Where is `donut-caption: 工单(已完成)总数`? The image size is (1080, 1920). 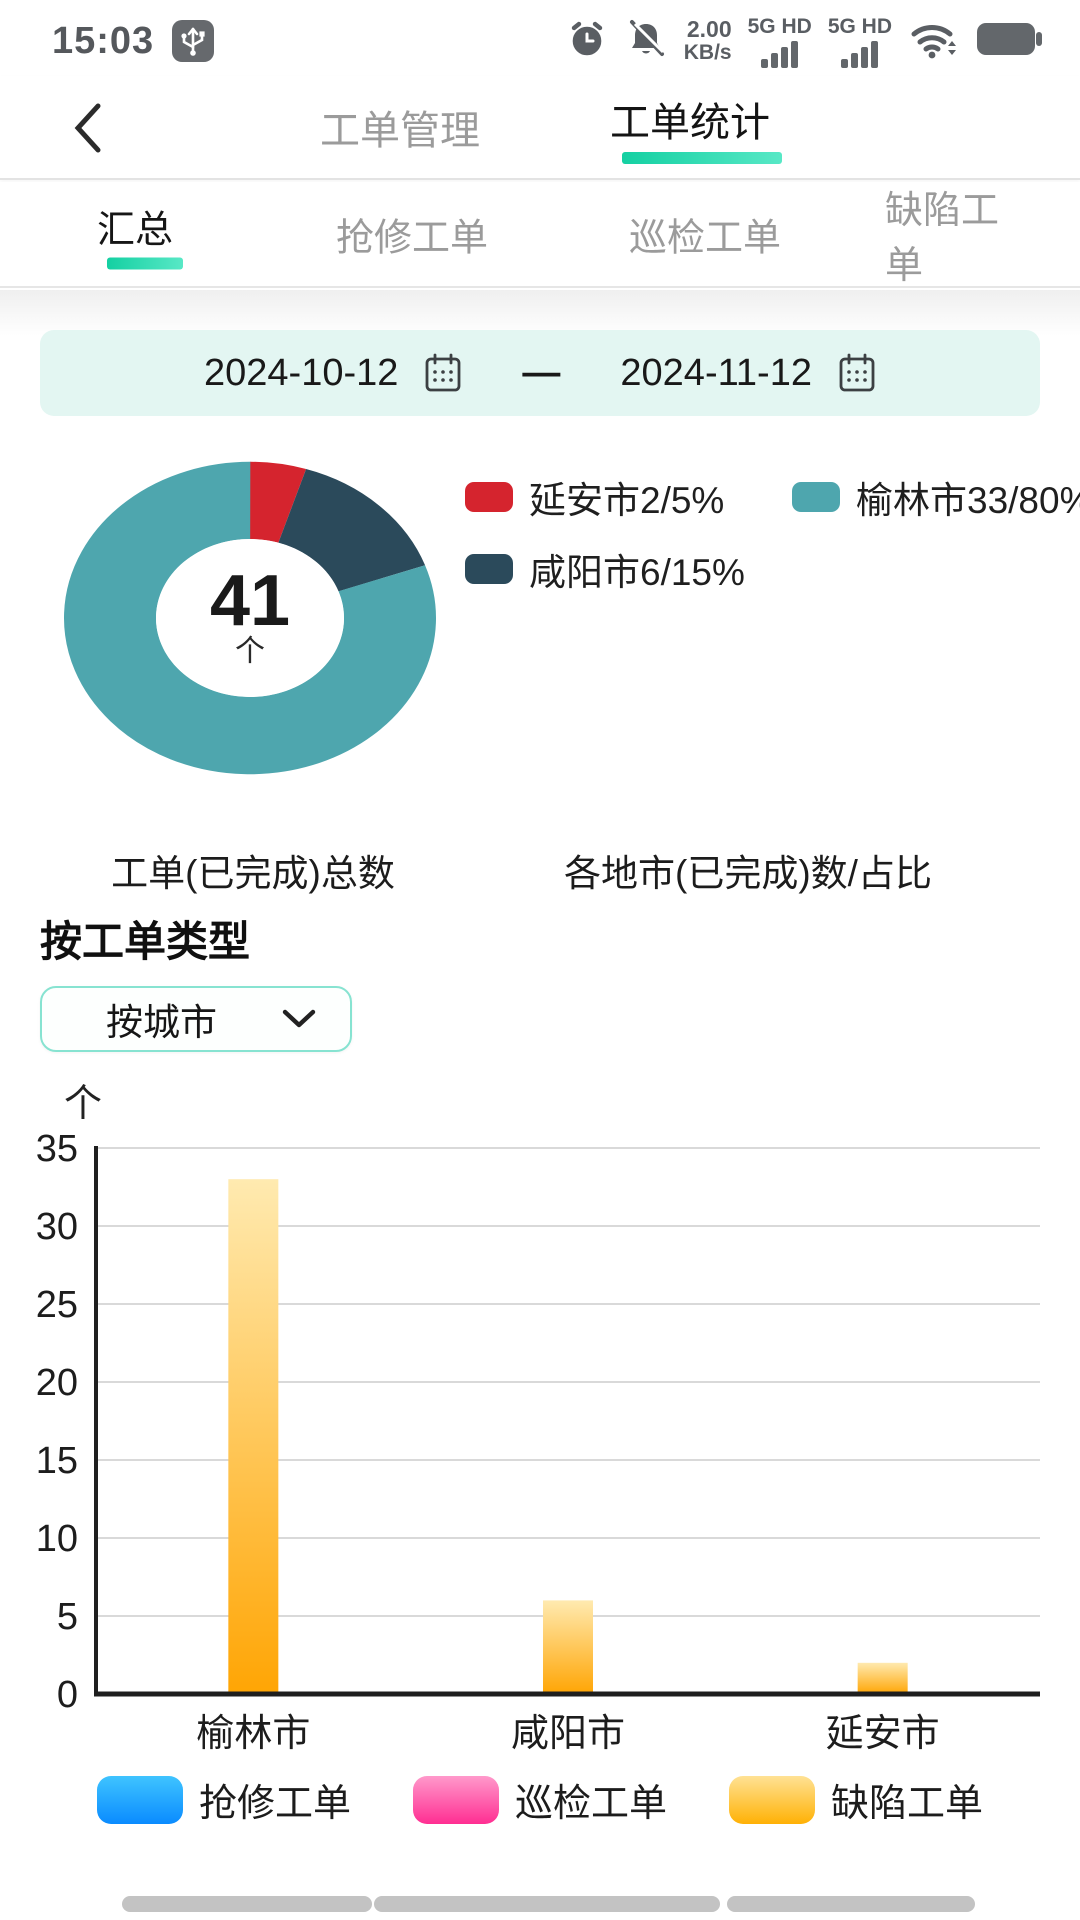 donut-caption: 工单(已完成)总数 is located at coordinates (253, 873).